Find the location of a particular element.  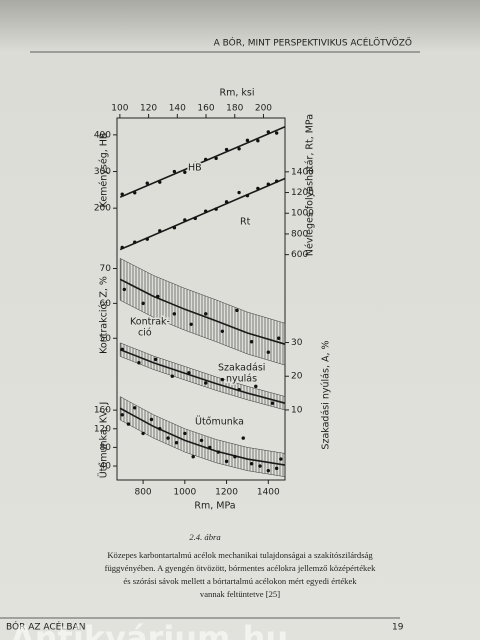

y-axis-title: Keménység, HB is located at coordinates (104, 170).